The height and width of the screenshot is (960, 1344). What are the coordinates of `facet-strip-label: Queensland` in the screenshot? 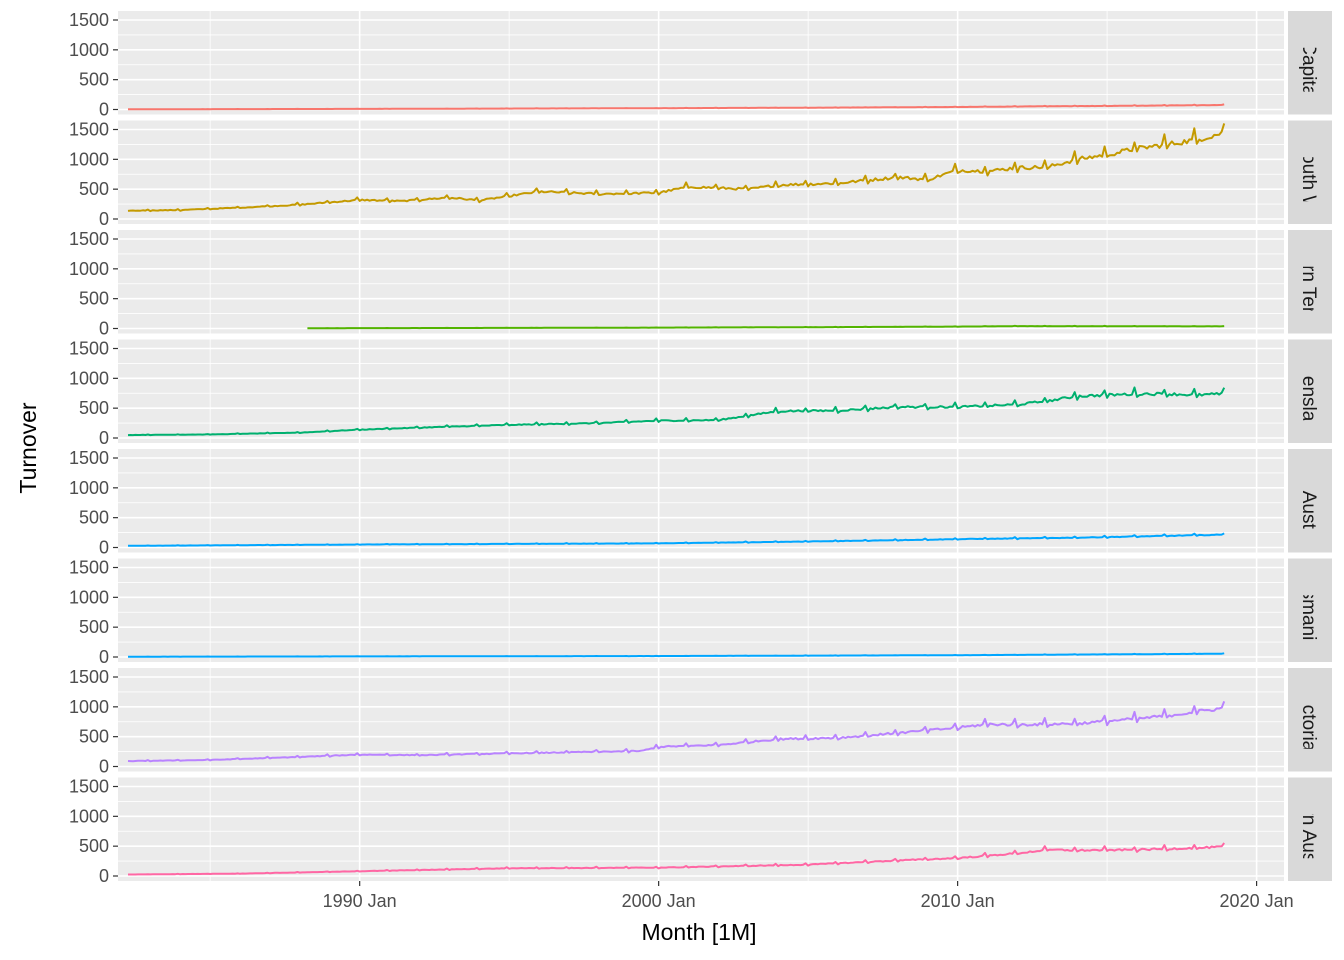 It's located at (1308, 391).